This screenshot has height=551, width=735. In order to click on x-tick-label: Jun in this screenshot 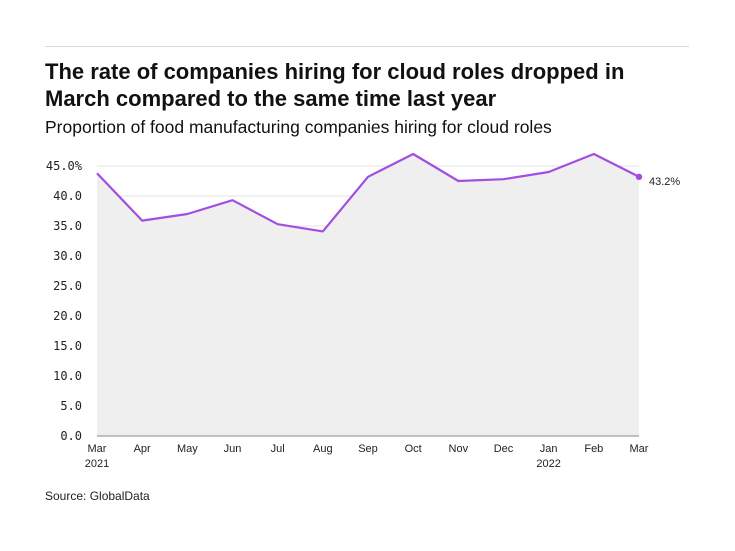, I will do `click(233, 449)`.